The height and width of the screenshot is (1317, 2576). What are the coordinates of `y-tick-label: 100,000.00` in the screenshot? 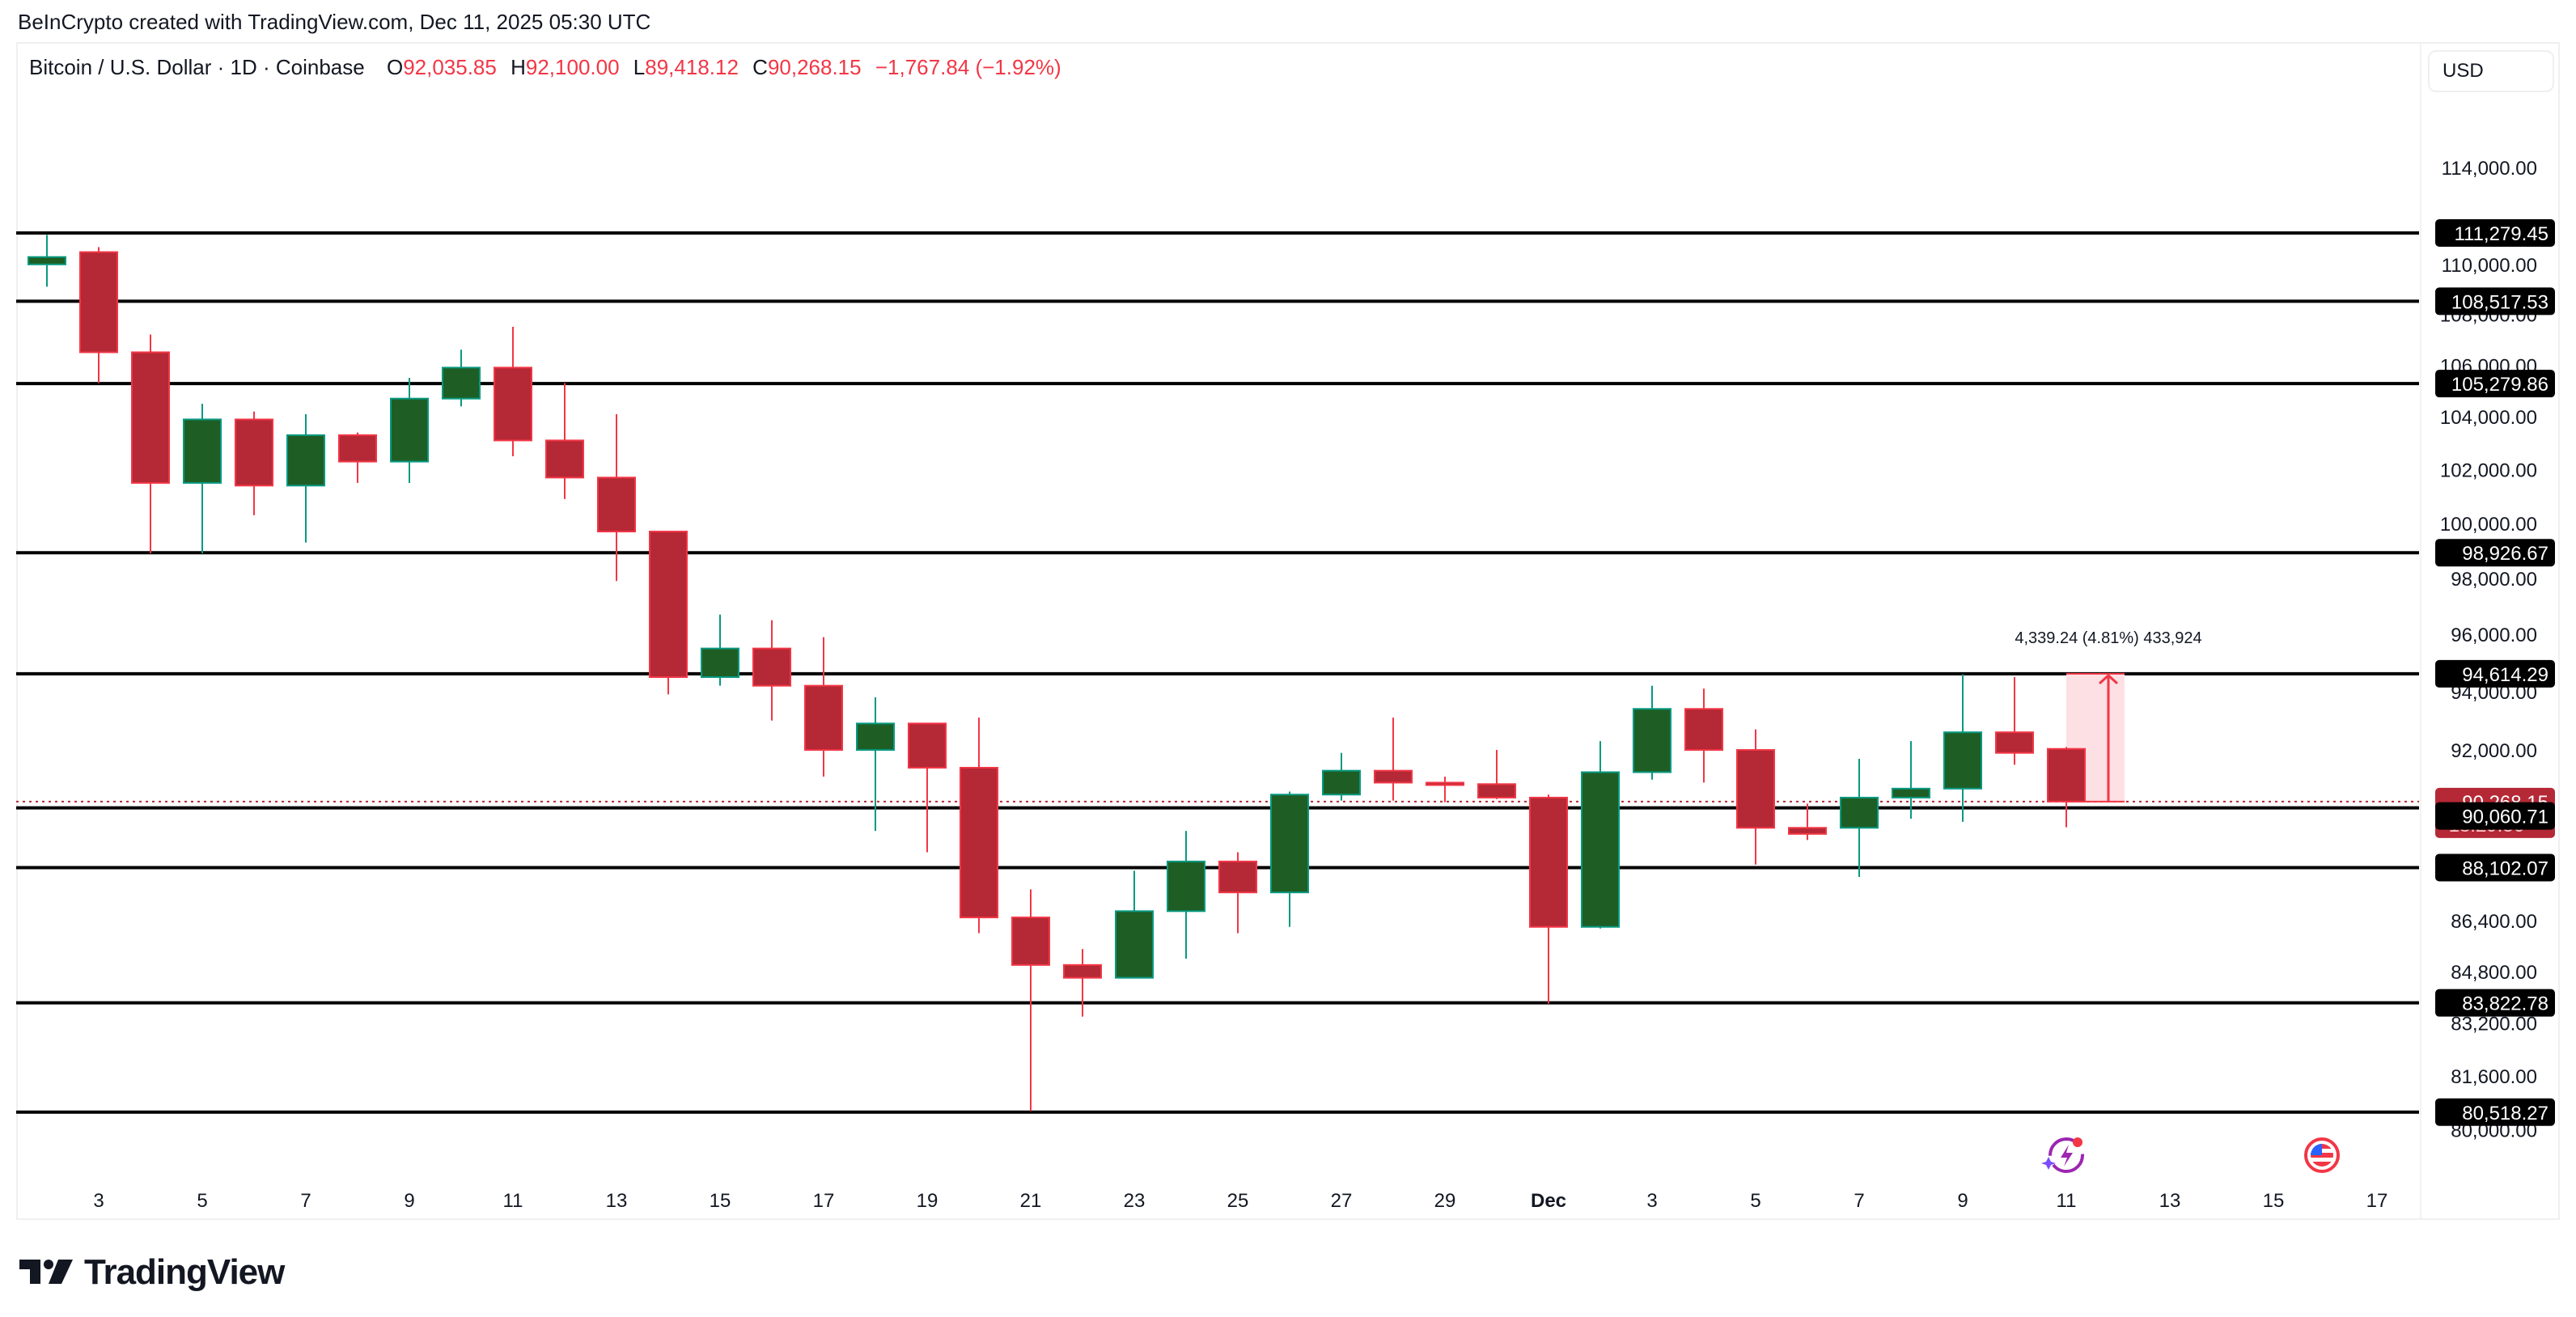 It's located at (2488, 525).